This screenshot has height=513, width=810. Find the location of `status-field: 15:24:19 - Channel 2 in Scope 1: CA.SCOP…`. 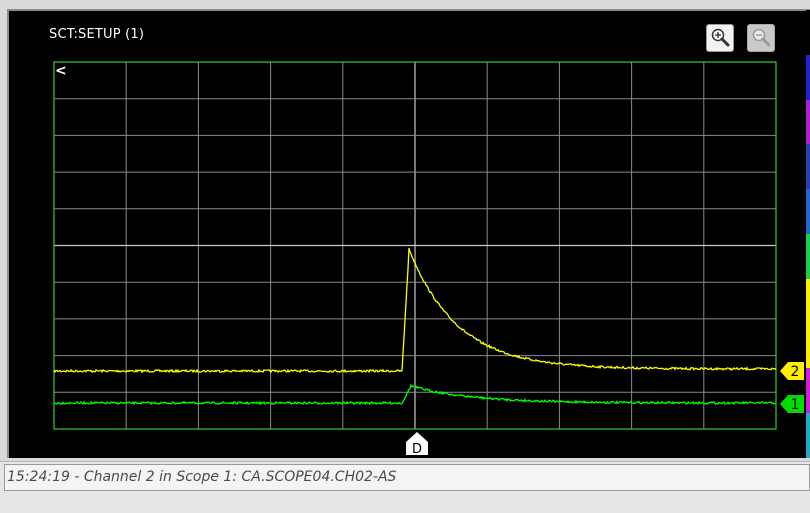

status-field: 15:24:19 - Channel 2 in Scope 1: CA.SCOP… is located at coordinates (407, 477).